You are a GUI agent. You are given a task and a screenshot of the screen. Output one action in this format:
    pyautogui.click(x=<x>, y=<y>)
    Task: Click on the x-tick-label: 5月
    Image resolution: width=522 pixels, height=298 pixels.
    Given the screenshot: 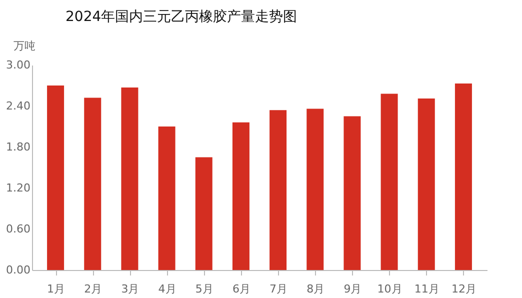 What is the action you would take?
    pyautogui.click(x=204, y=289)
    